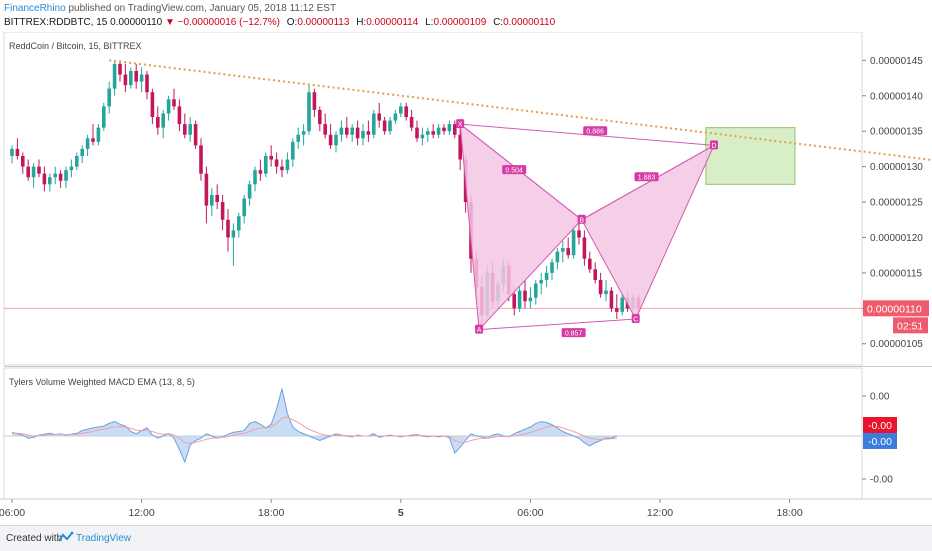 Image resolution: width=932 pixels, height=551 pixels. I want to click on countdown-label: 02:51, so click(910, 326).